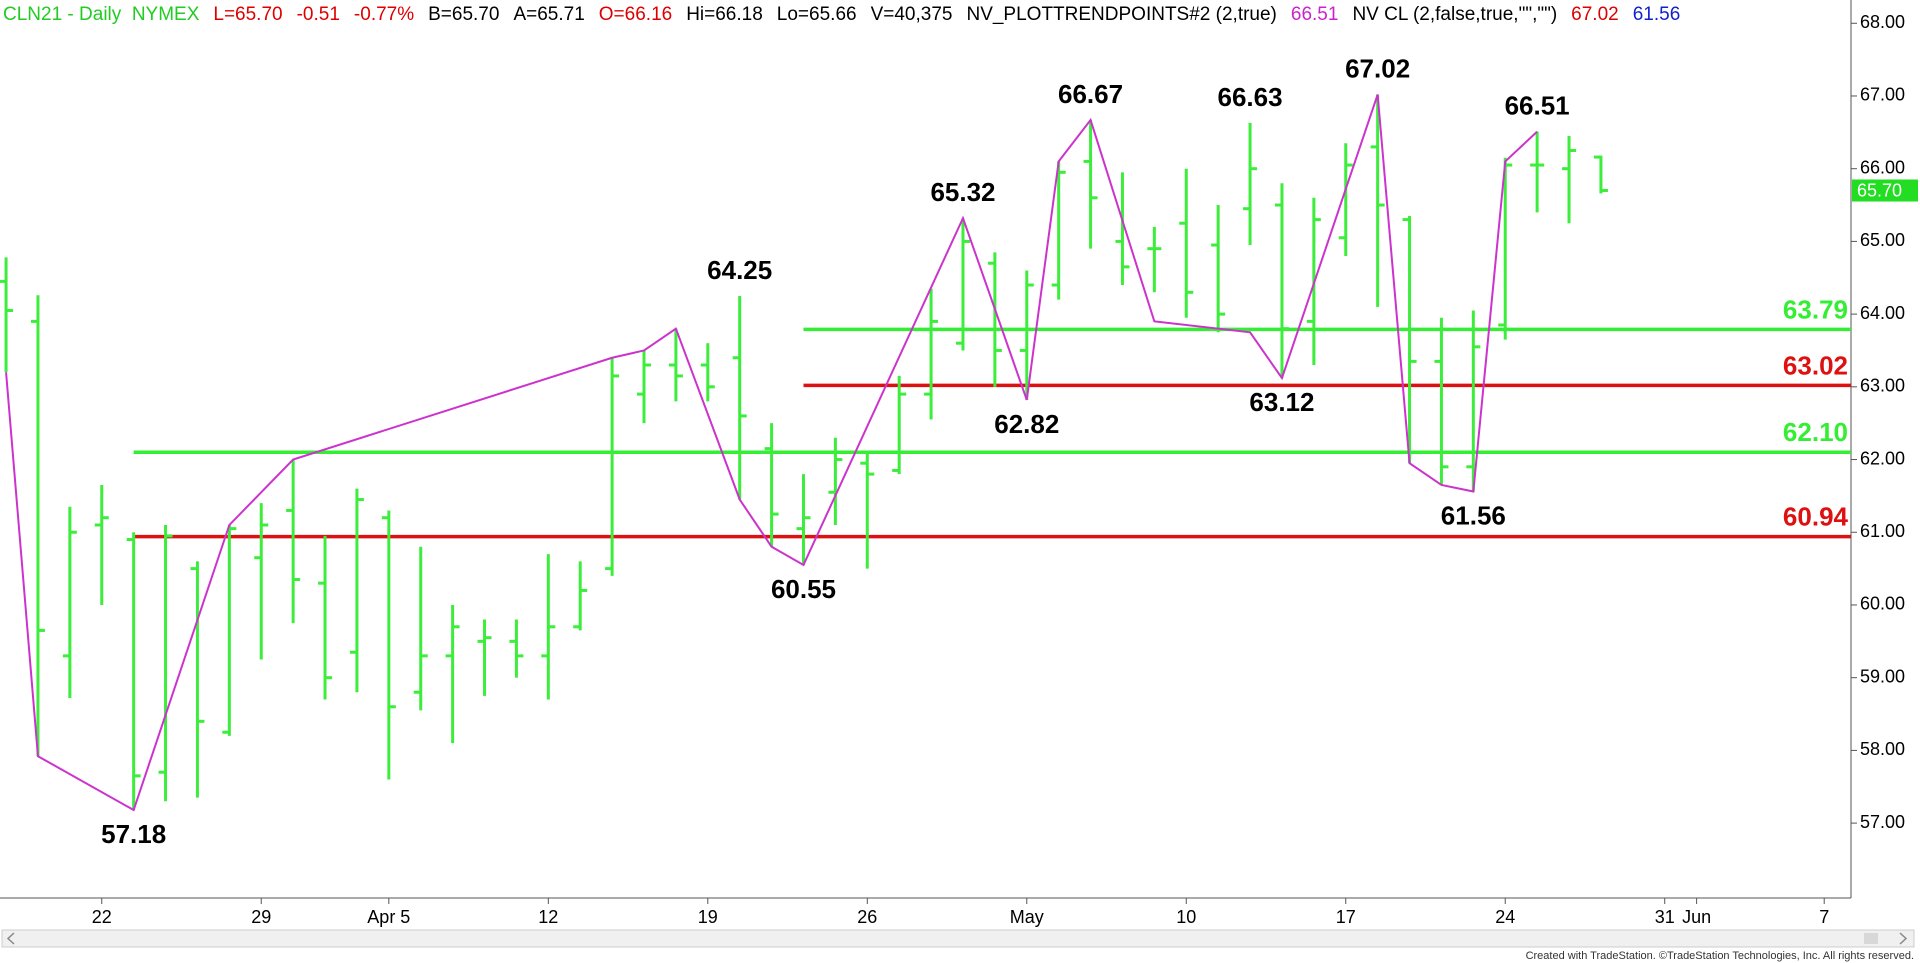  What do you see at coordinates (1882, 386) in the screenshot?
I see `y-tick-label: 63.00` at bounding box center [1882, 386].